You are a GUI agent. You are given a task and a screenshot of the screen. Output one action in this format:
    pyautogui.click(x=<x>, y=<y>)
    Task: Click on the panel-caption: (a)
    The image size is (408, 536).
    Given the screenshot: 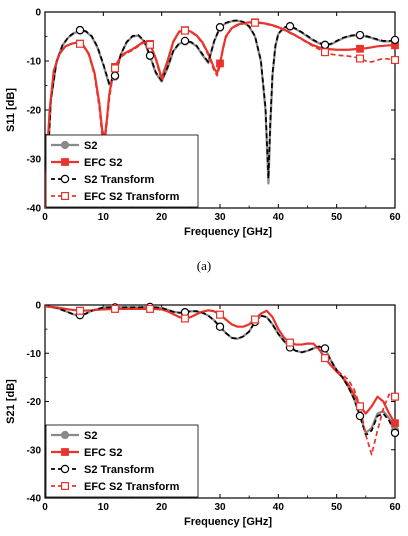 What is the action you would take?
    pyautogui.click(x=204, y=265)
    